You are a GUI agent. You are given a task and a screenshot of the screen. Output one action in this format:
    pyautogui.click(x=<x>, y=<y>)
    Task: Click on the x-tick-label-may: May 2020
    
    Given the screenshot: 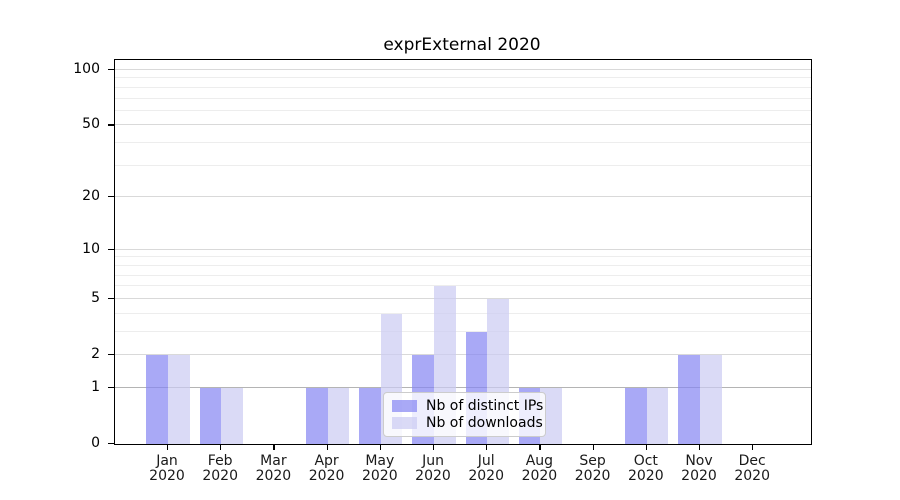 What is the action you would take?
    pyautogui.click(x=380, y=469)
    